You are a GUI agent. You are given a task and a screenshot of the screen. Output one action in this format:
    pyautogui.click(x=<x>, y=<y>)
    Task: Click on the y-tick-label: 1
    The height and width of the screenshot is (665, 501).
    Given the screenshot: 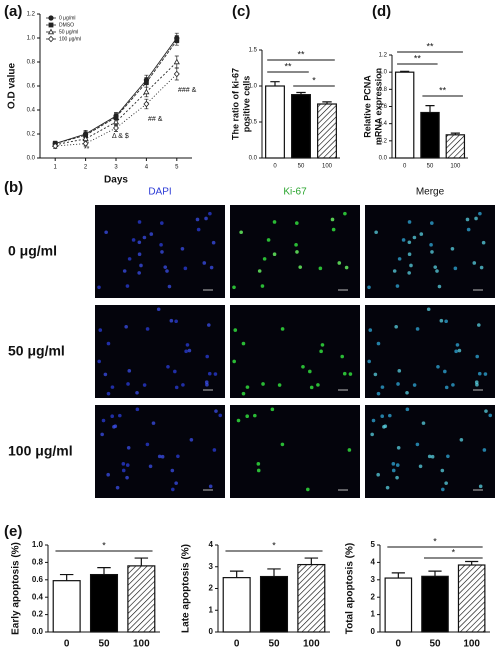 What is the action you would take?
    pyautogui.click(x=373, y=614)
    